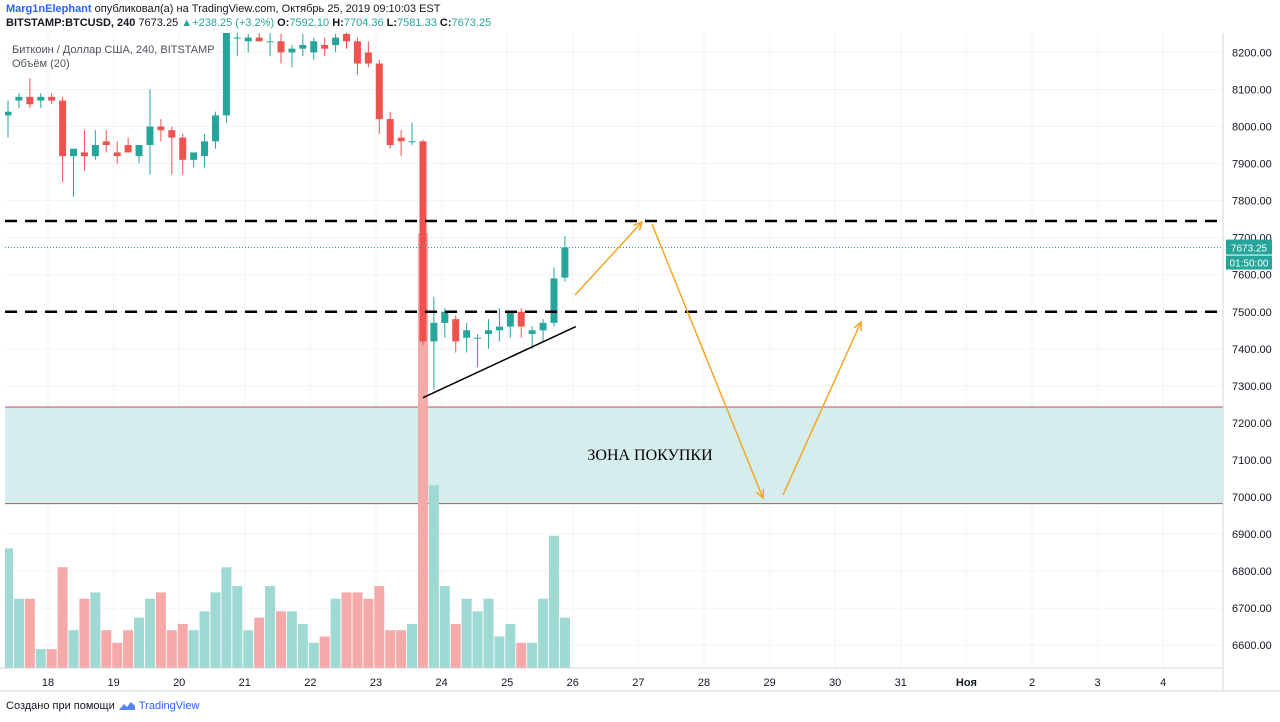 The width and height of the screenshot is (1280, 722). What do you see at coordinates (1252, 53) in the screenshot?
I see `y-tick-label: 8200.00` at bounding box center [1252, 53].